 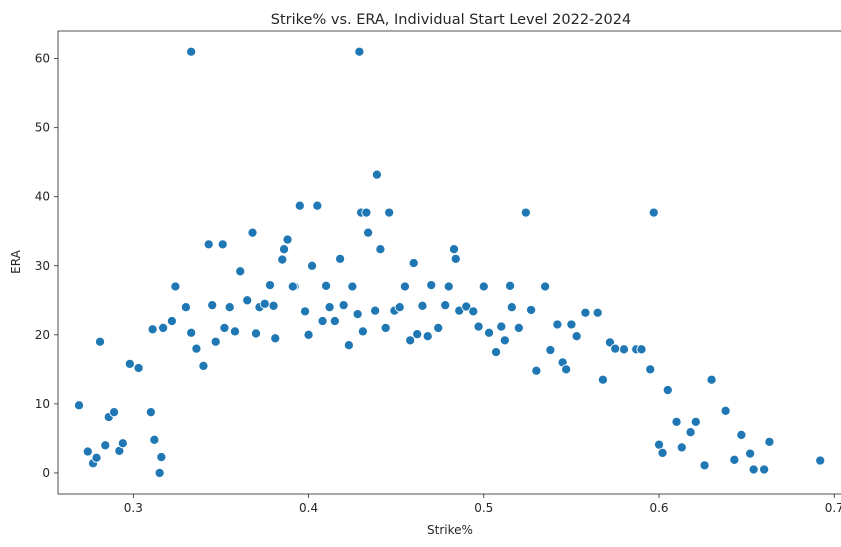 I want to click on y-tick-label: 10, so click(x=42, y=404).